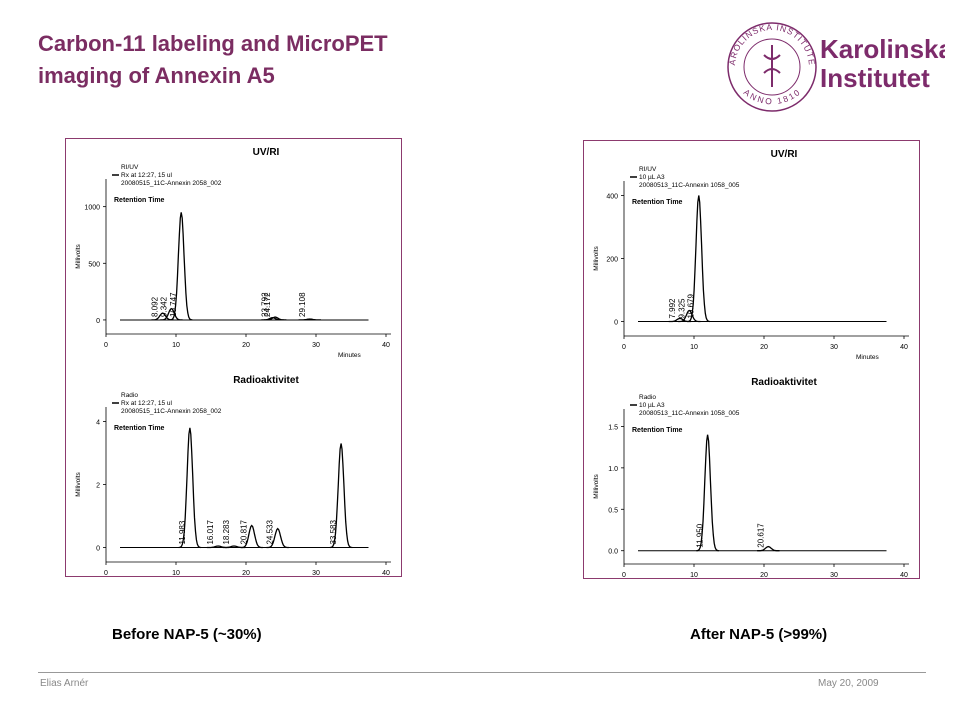 This screenshot has width=960, height=720. What do you see at coordinates (482, 672) in the screenshot?
I see `footer-rule` at bounding box center [482, 672].